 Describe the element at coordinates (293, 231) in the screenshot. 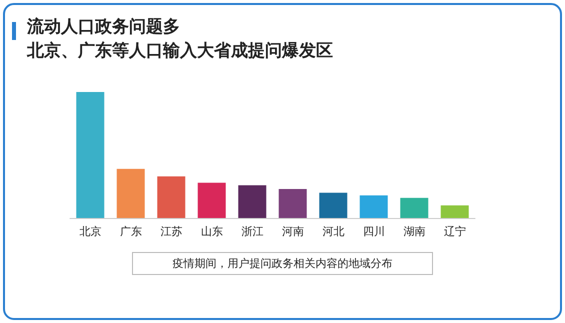

I see `x-tick-label: 河南` at that location.